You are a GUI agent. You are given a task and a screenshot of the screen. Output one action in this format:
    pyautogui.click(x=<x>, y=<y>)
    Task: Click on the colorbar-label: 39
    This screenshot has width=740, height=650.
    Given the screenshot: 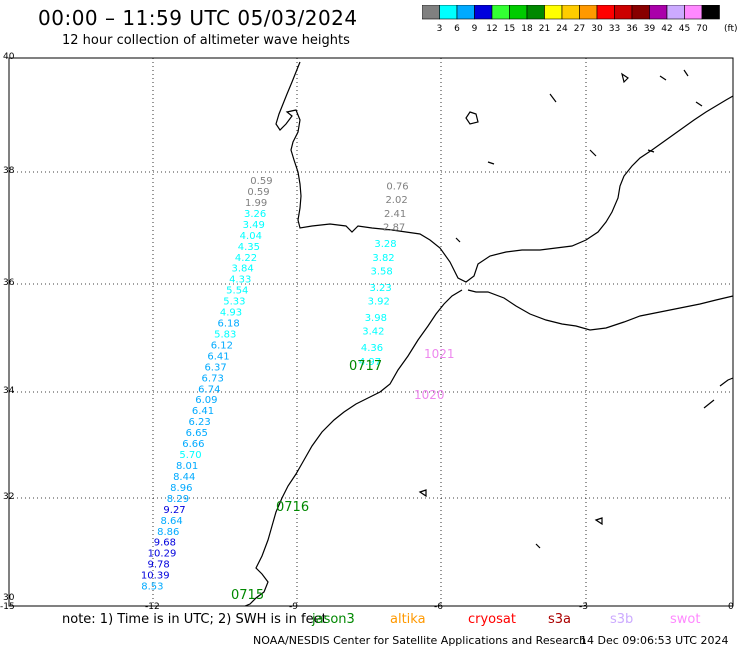 What is the action you would take?
    pyautogui.click(x=650, y=29)
    